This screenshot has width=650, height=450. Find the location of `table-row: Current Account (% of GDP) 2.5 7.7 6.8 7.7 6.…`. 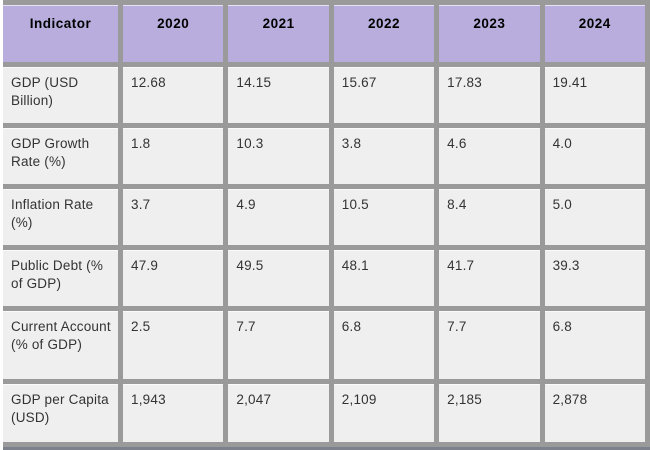

table-row: Current Account (% of GDP) 2.5 7.7 6.8 7.7 6.… is located at coordinates (324, 345).